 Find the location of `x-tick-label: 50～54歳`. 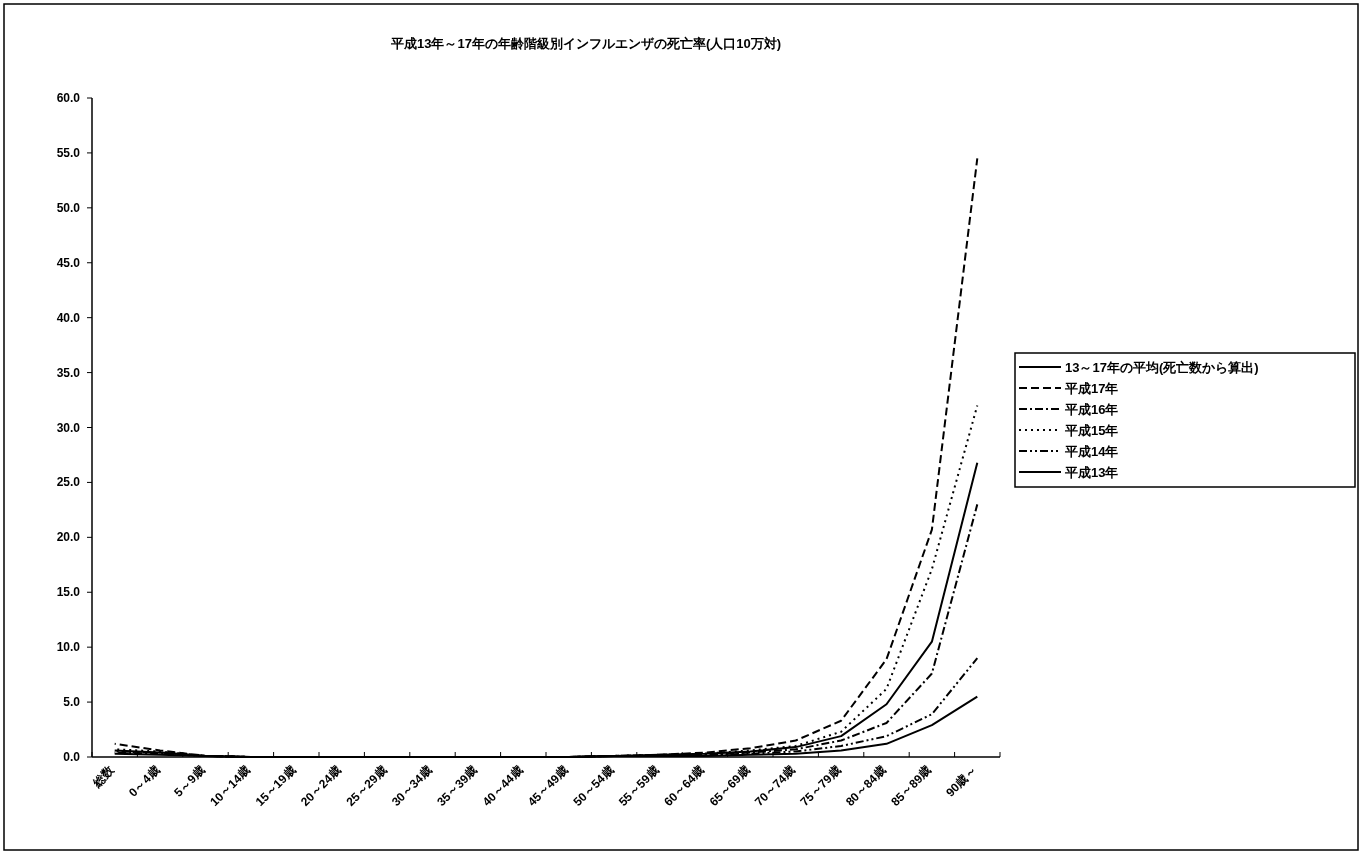

x-tick-label: 50～54歳 is located at coordinates (593, 786).